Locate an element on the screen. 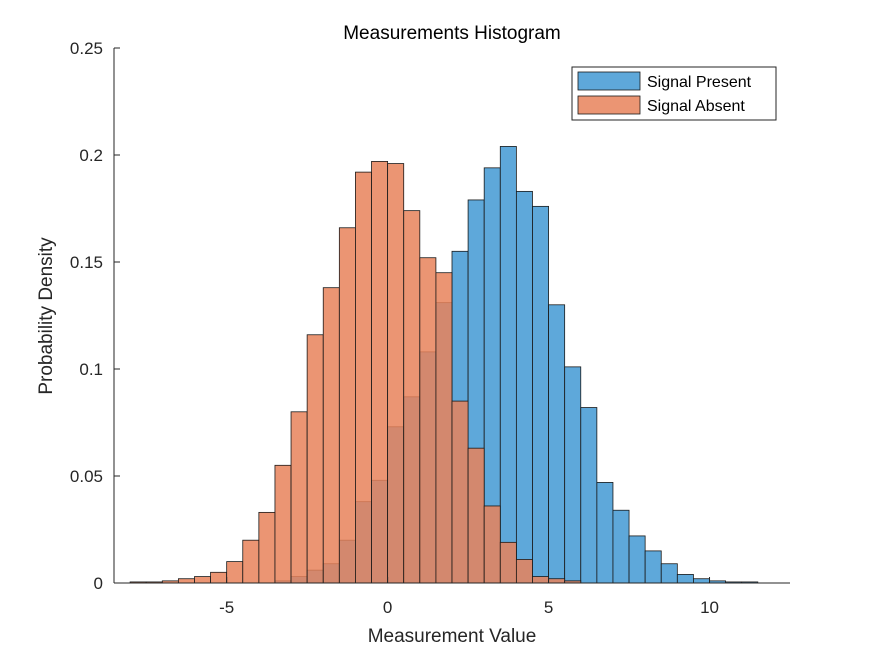 Image resolution: width=875 pixels, height=656 pixels. chart-title: Measurements Histogram is located at coordinates (452, 33).